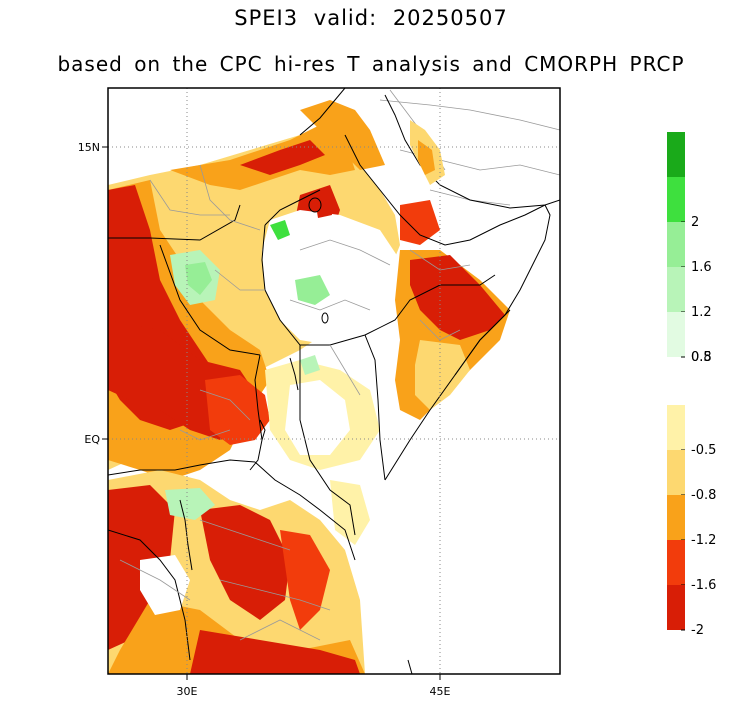 The height and width of the screenshot is (703, 742). I want to click on lat-tick-15n: 15N, so click(89, 147).